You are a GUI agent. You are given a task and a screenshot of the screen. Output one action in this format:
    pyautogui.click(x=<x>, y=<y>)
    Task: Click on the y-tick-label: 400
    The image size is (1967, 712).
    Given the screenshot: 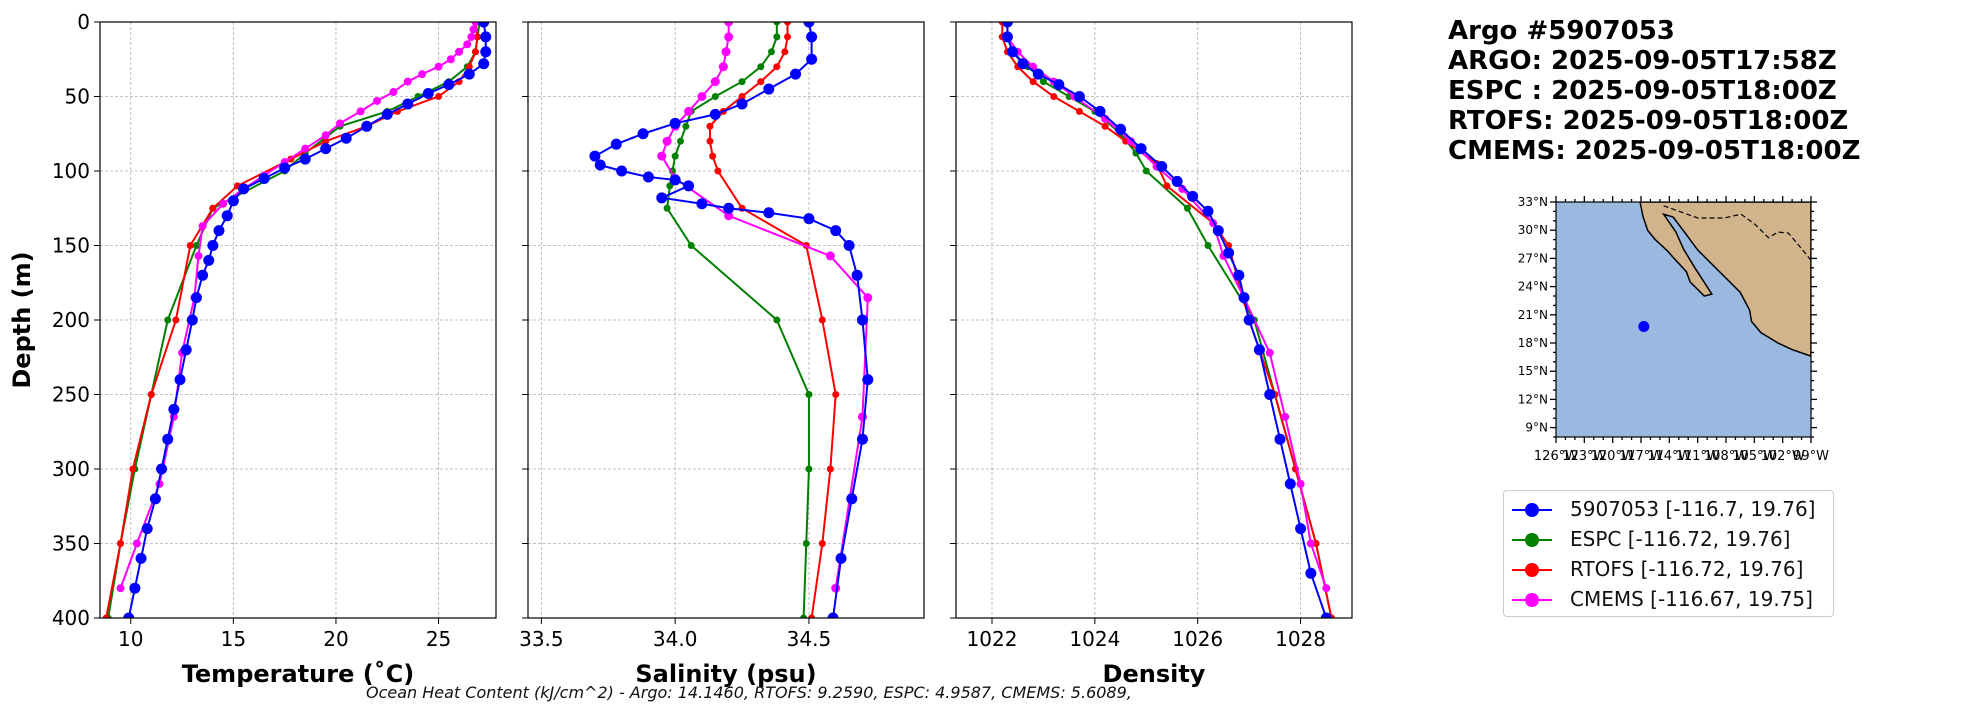 What is the action you would take?
    pyautogui.click(x=71, y=618)
    